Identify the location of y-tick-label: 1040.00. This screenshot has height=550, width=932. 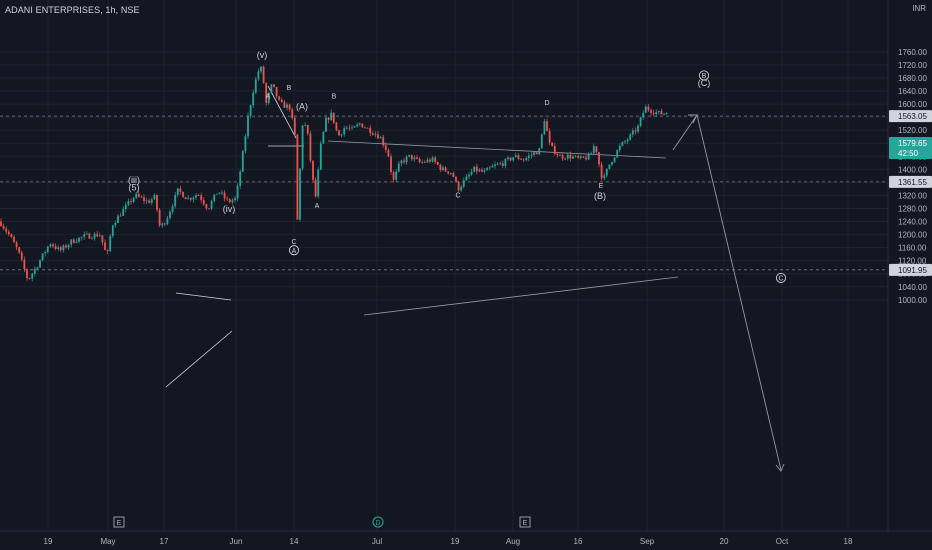
(912, 287).